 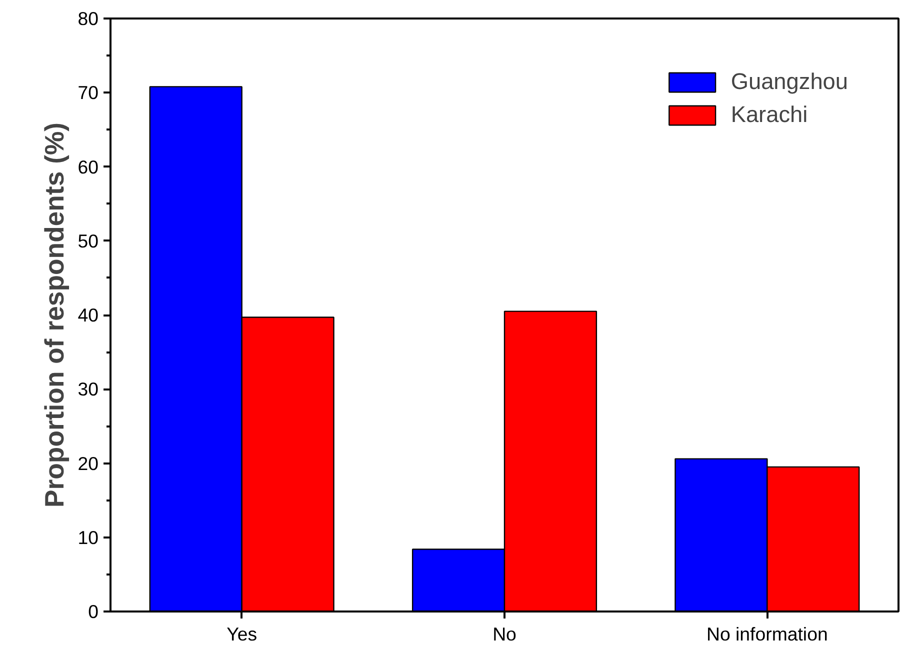 I want to click on y-tick-label: 50, so click(x=88, y=241).